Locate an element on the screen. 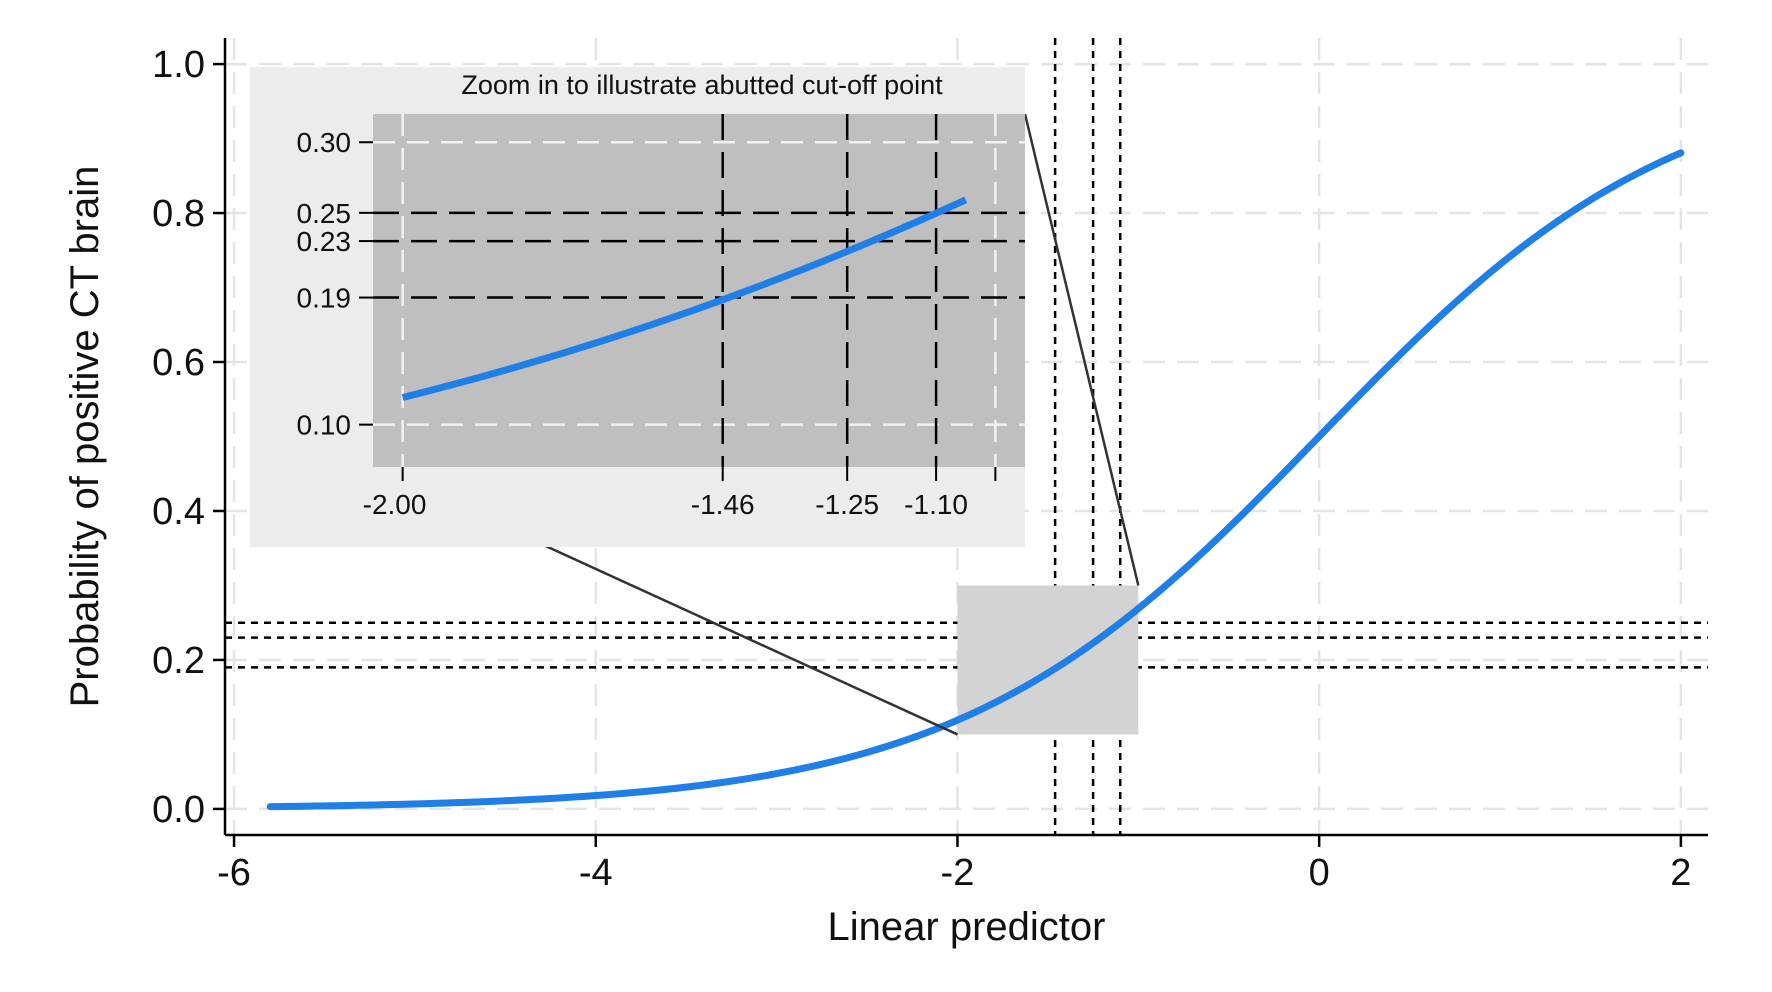 The width and height of the screenshot is (1772, 992). inset-y-tick-label: 0.23 is located at coordinates (324, 241).